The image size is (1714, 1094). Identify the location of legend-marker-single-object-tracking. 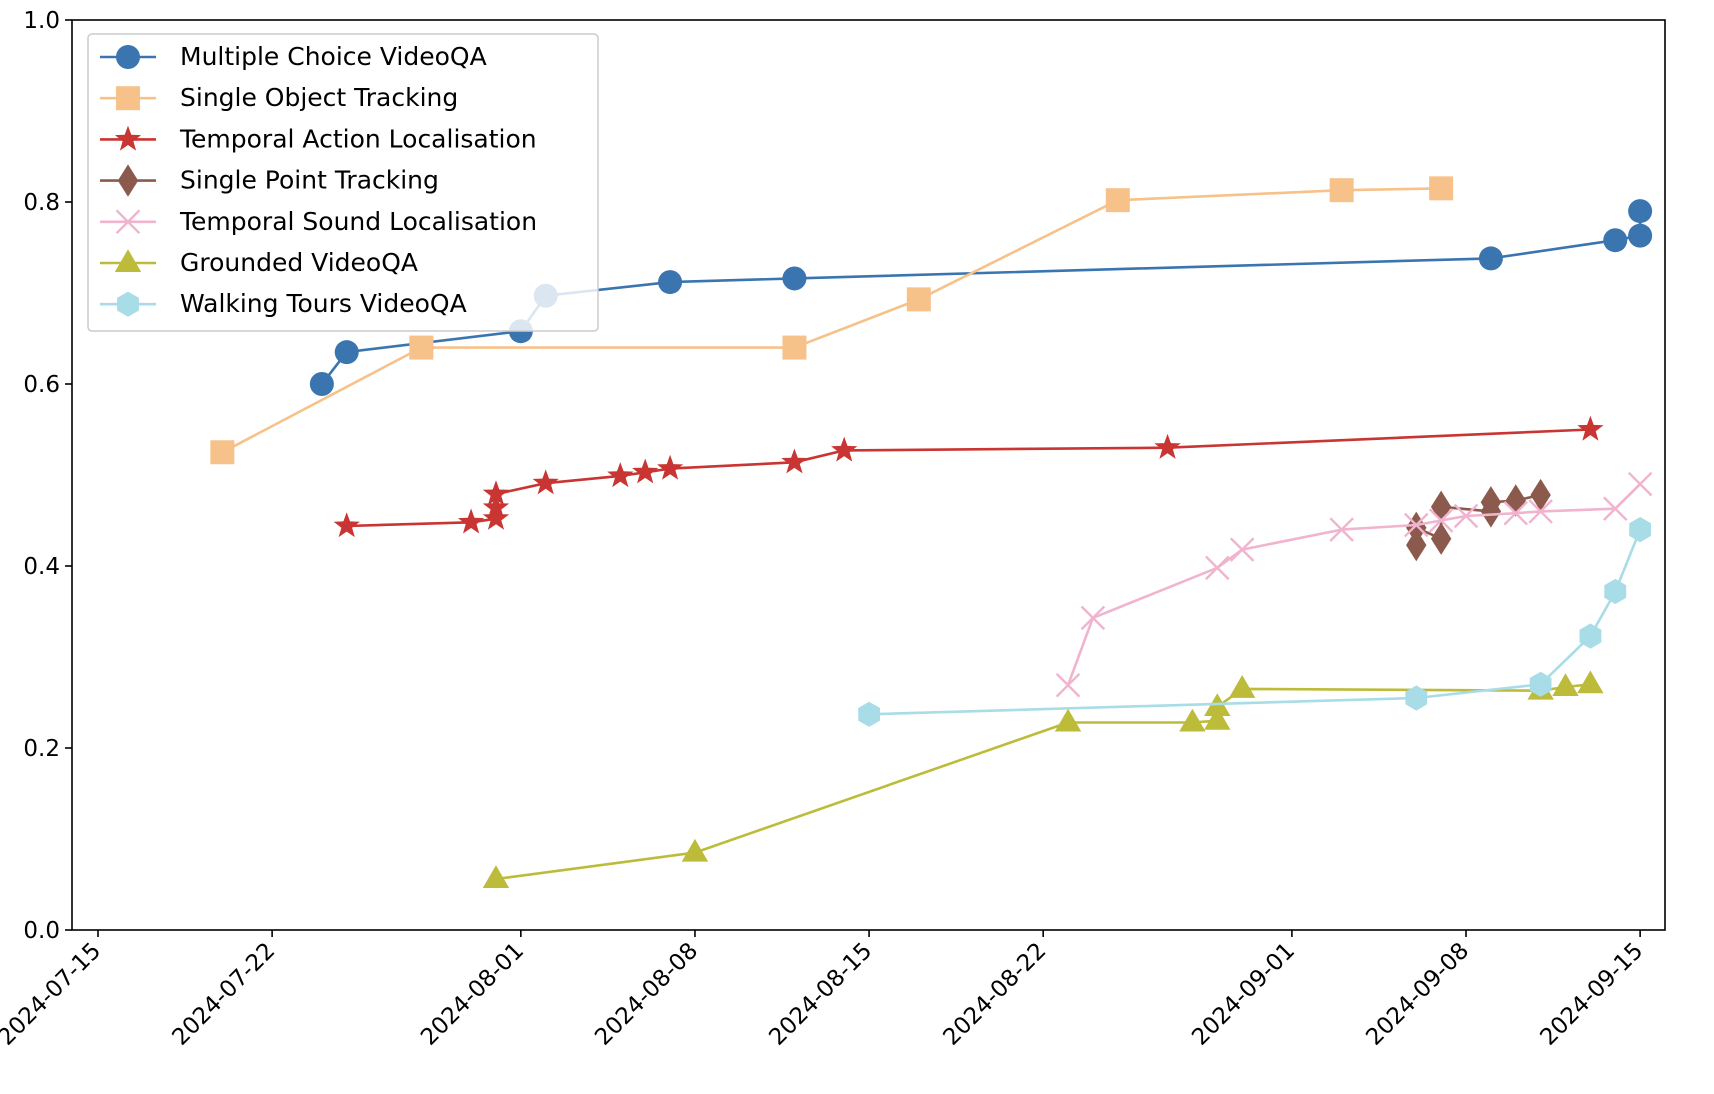
(128, 98).